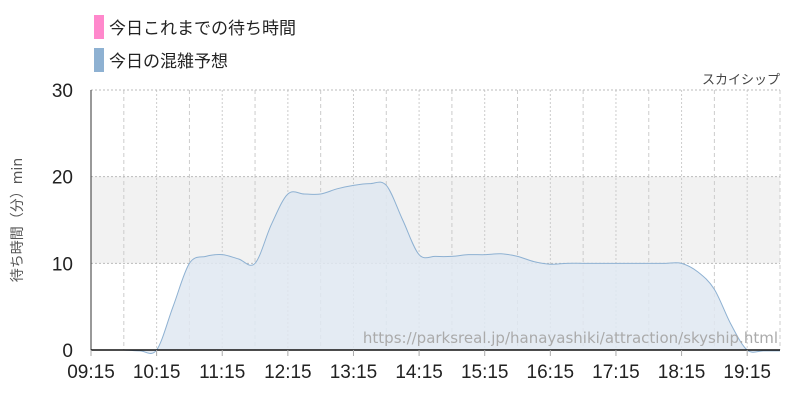 The image size is (800, 400). I want to click on y-tick-label: 30, so click(62, 91).